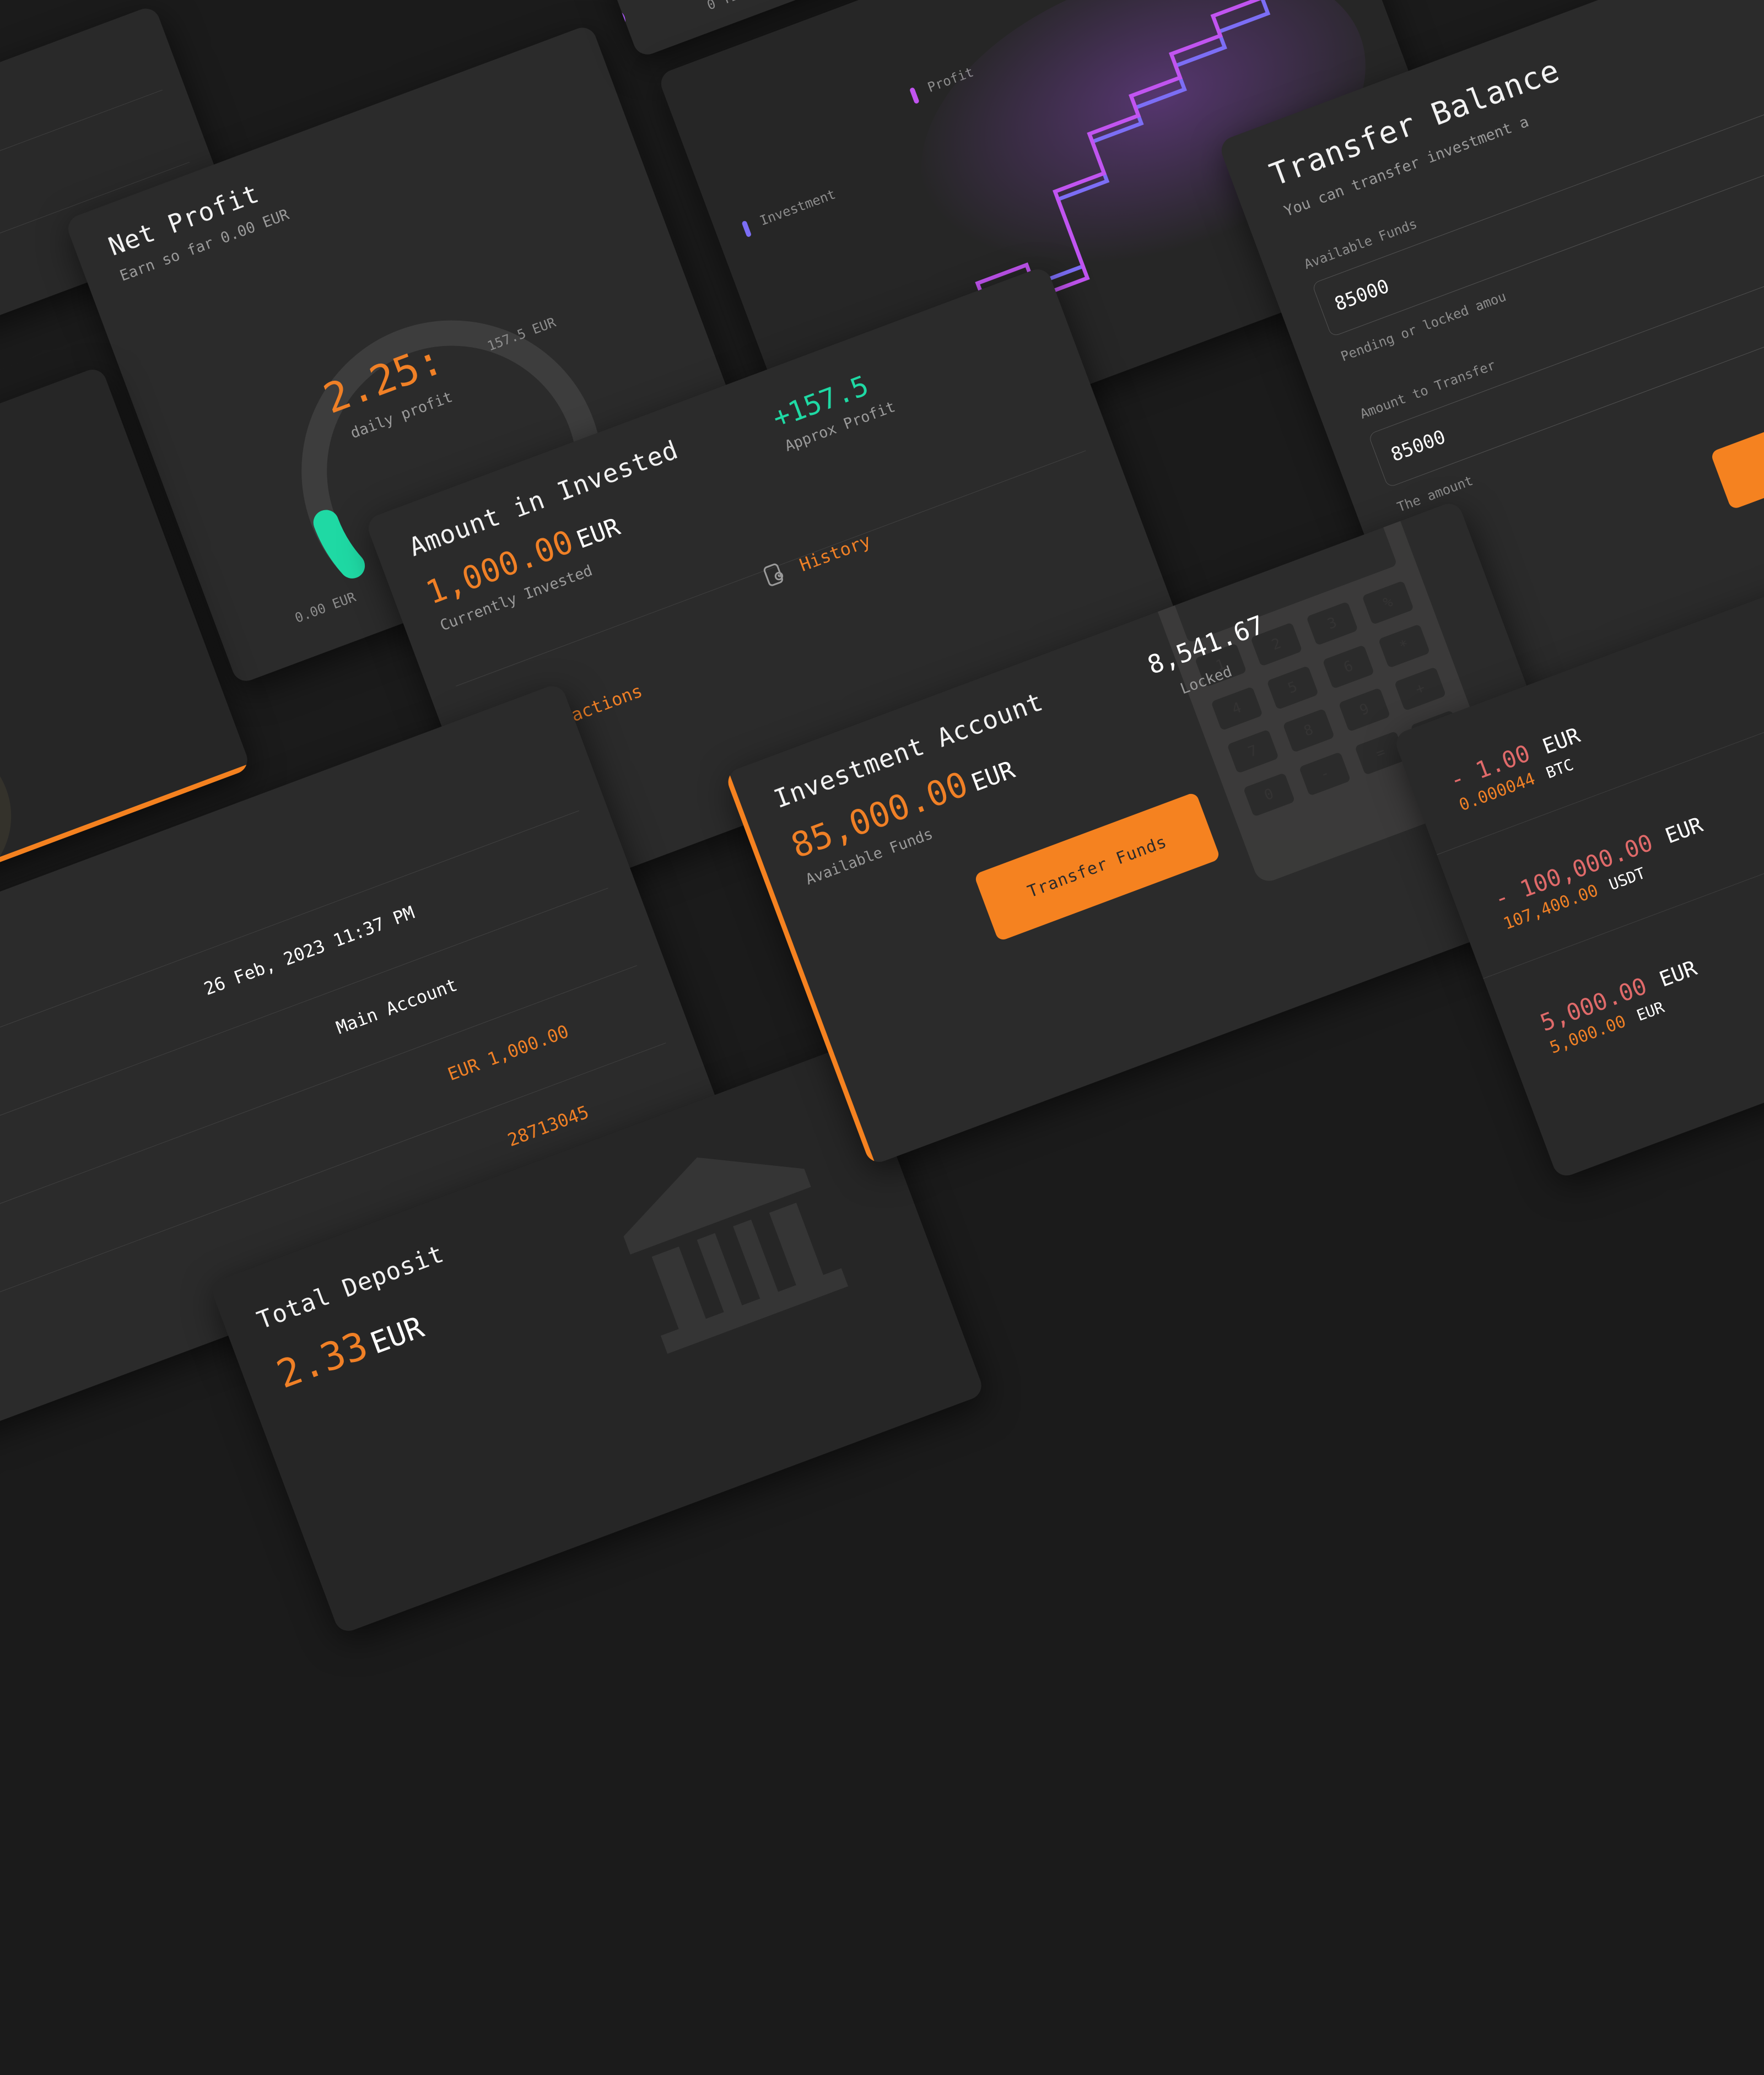 This screenshot has width=1764, height=2075. I want to click on total-deposit-value: 2.33, so click(322, 1359).